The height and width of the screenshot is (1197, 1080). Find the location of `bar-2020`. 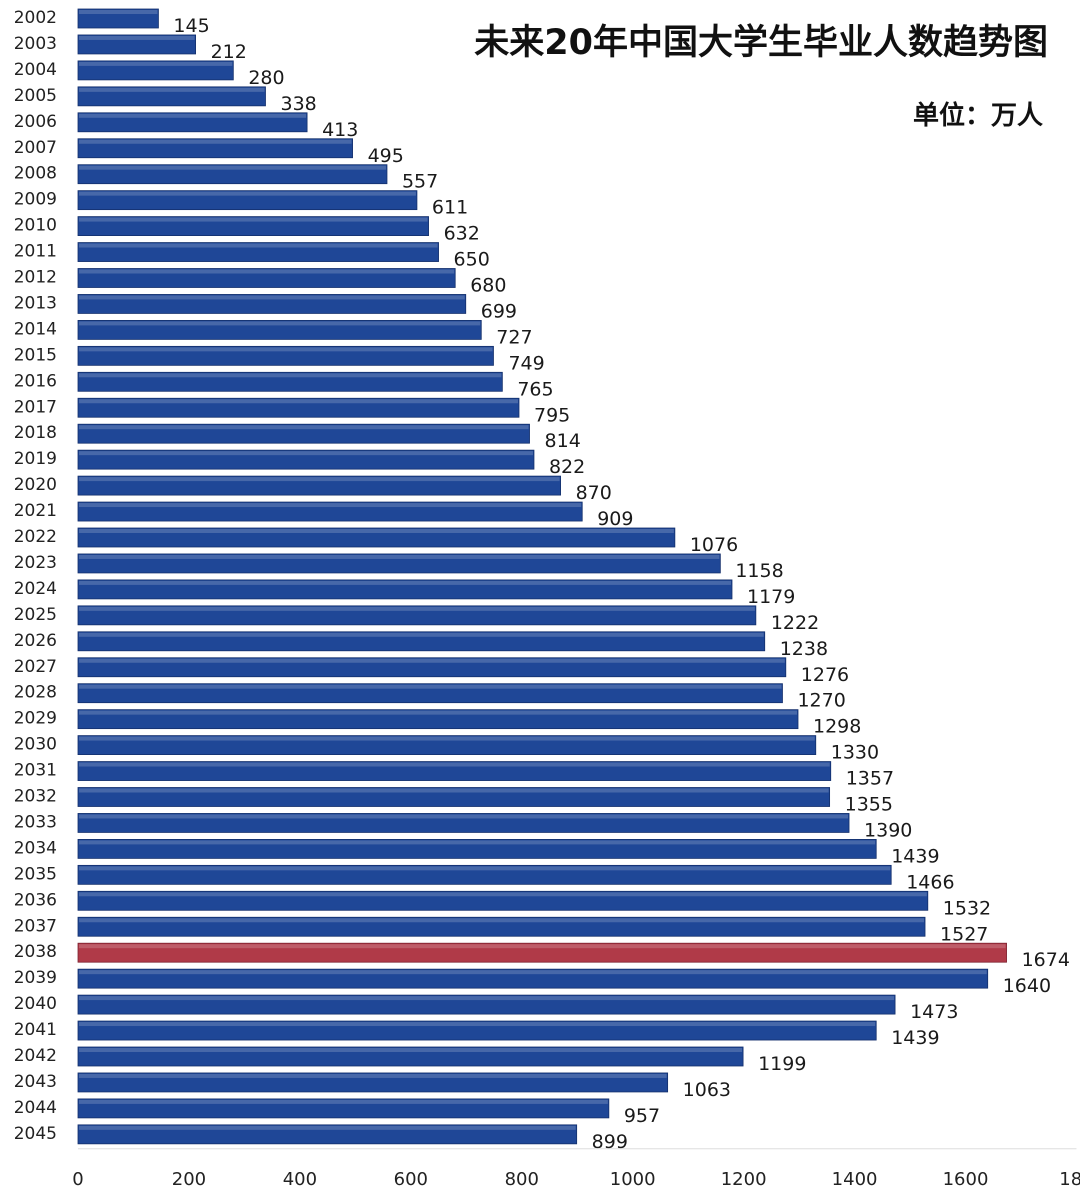

bar-2020 is located at coordinates (319, 485).